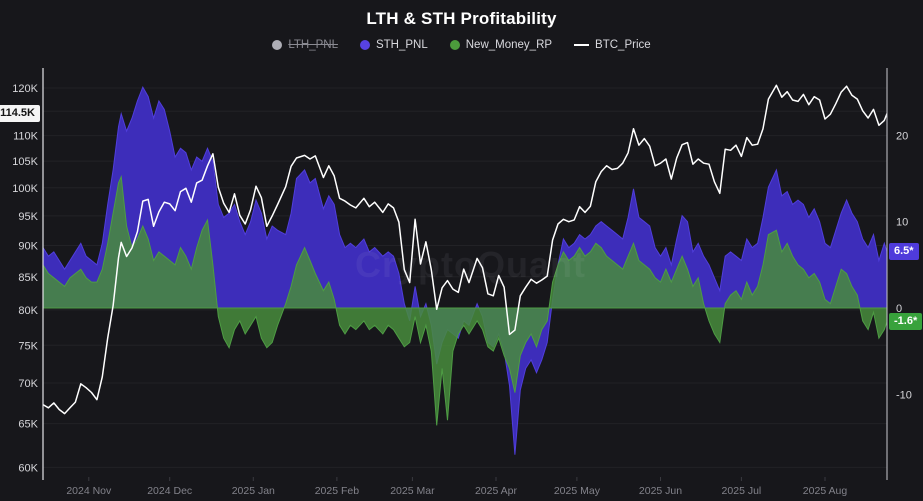  What do you see at coordinates (401, 45) in the screenshot?
I see `legend-item-label: STH_PNL` at bounding box center [401, 45].